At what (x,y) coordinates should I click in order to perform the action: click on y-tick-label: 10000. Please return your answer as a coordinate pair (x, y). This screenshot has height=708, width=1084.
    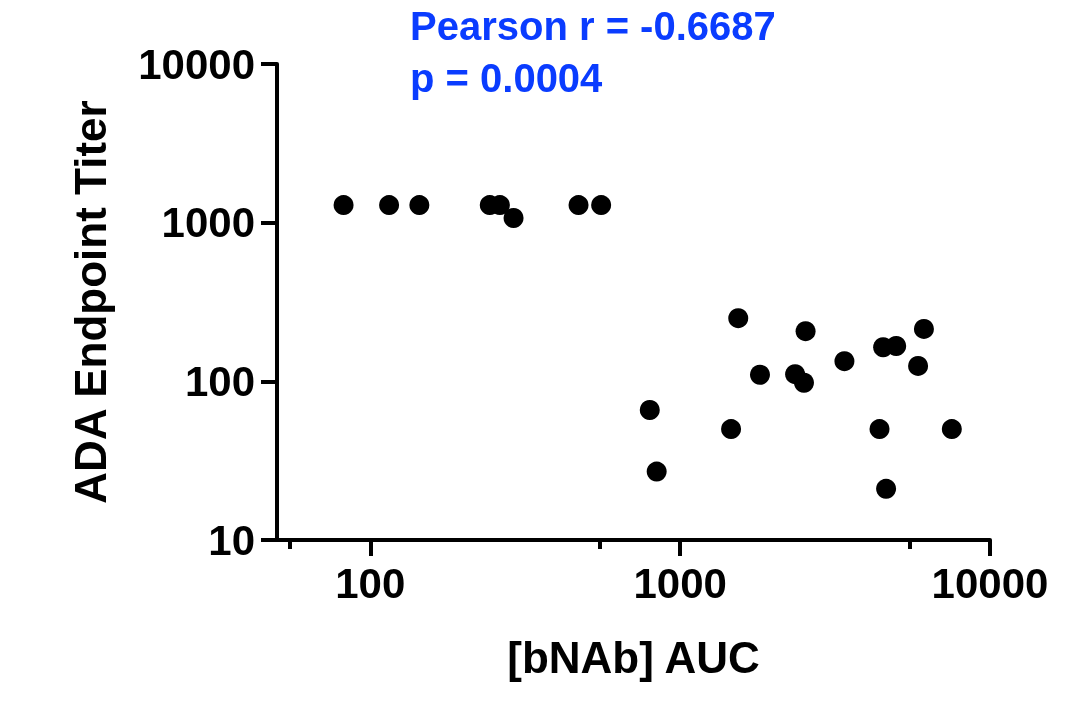
    Looking at the image, I should click on (196, 64).